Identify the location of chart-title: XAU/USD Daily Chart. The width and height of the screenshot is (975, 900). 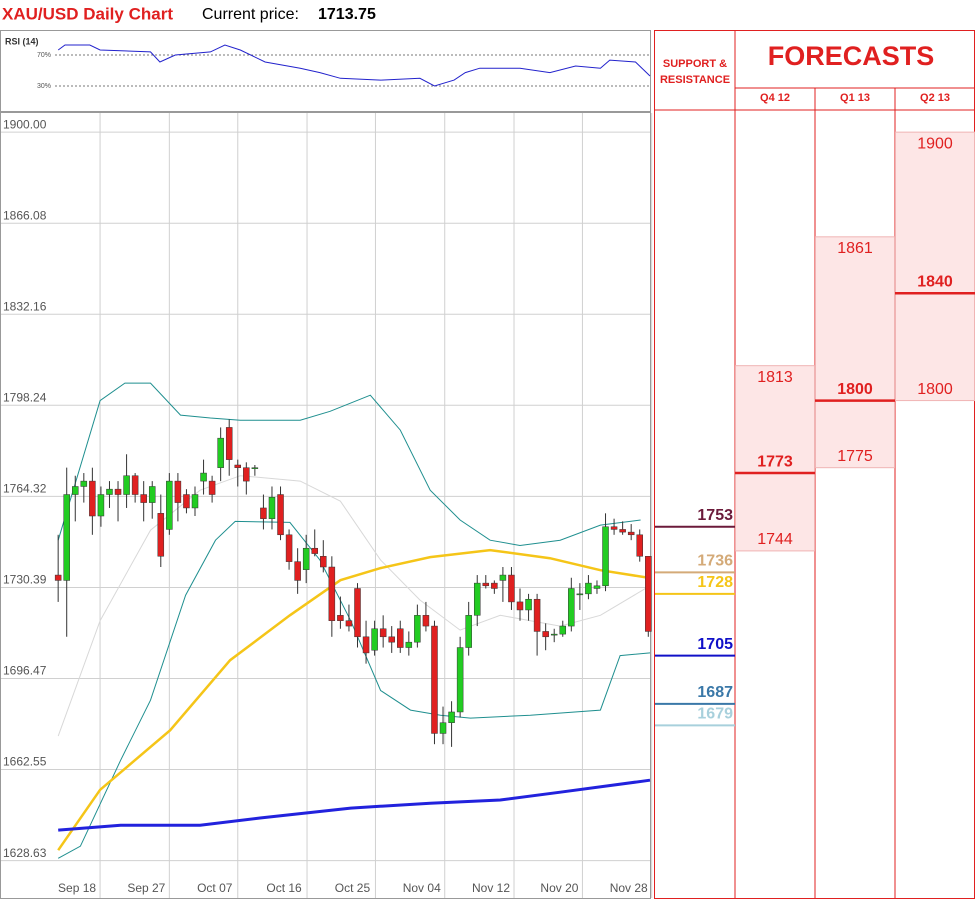
(87, 13).